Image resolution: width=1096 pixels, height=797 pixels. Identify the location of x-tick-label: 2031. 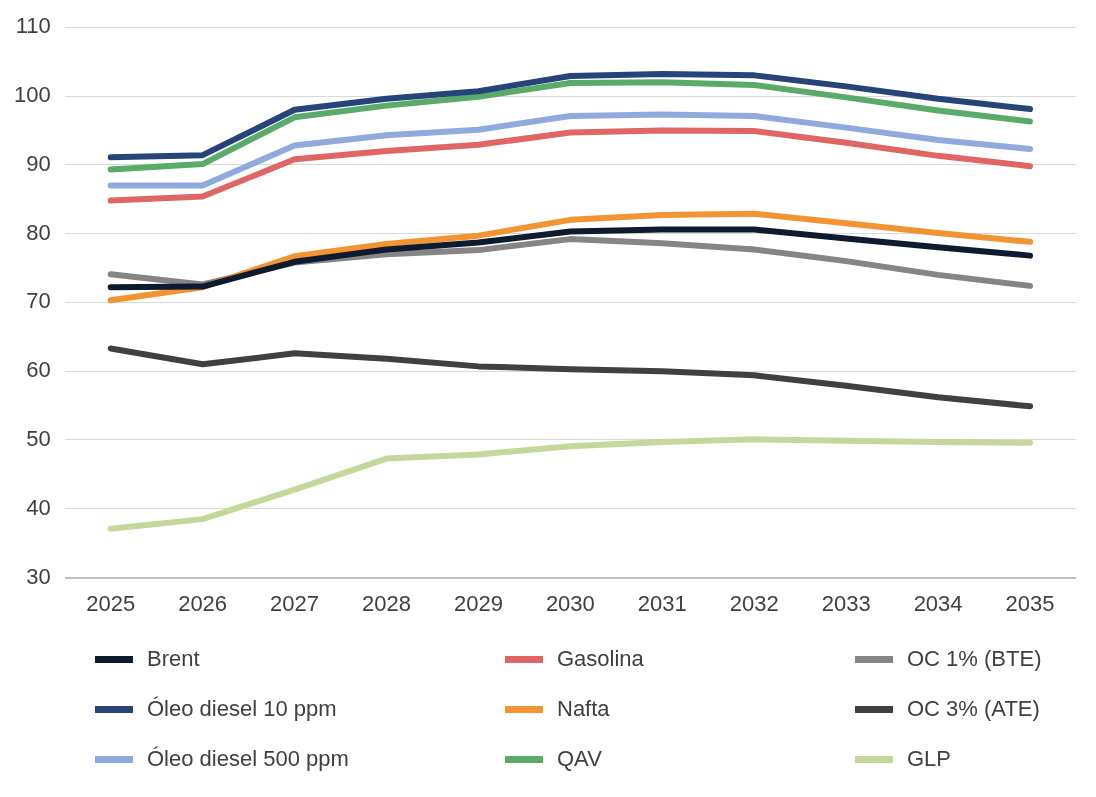
(662, 603).